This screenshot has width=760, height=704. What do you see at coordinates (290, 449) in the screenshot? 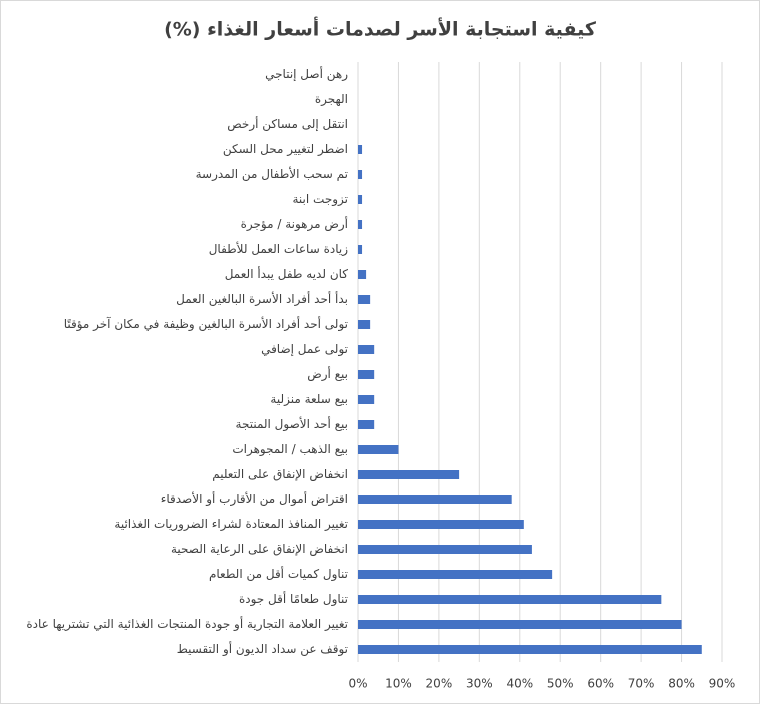
I see `y-tick-label: بيع الذهب / المجوهرات` at bounding box center [290, 449].